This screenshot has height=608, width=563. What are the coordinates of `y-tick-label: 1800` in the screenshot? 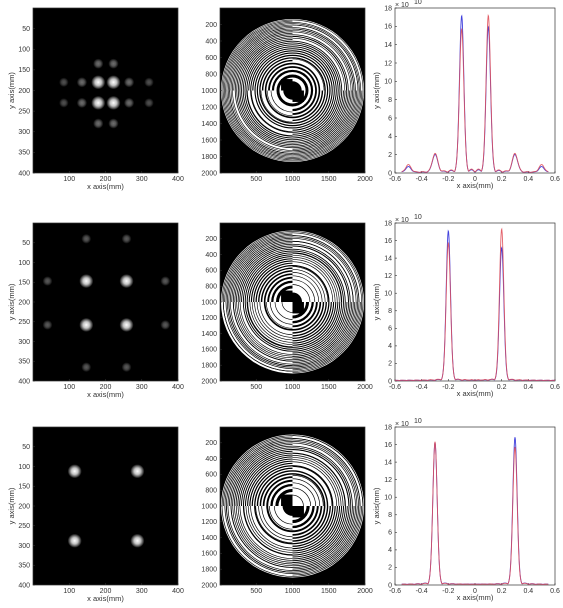 It's located at (209, 157).